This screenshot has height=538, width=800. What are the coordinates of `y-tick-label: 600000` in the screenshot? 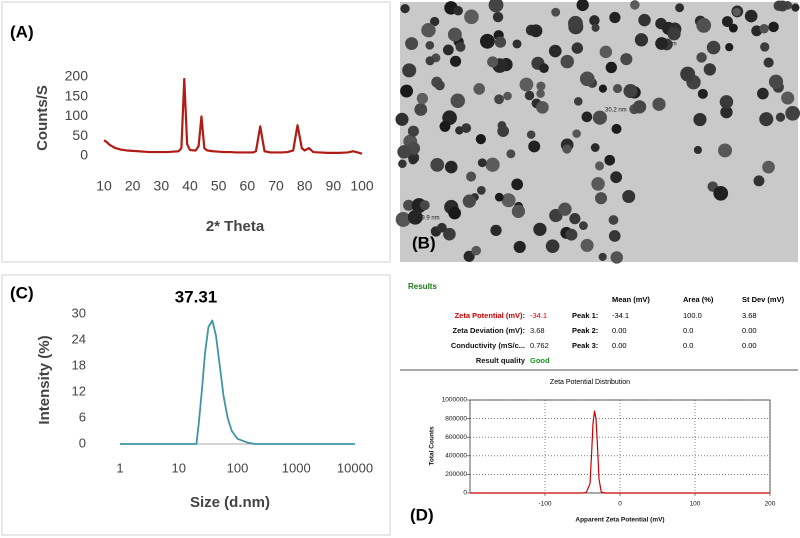 It's located at (456, 437).